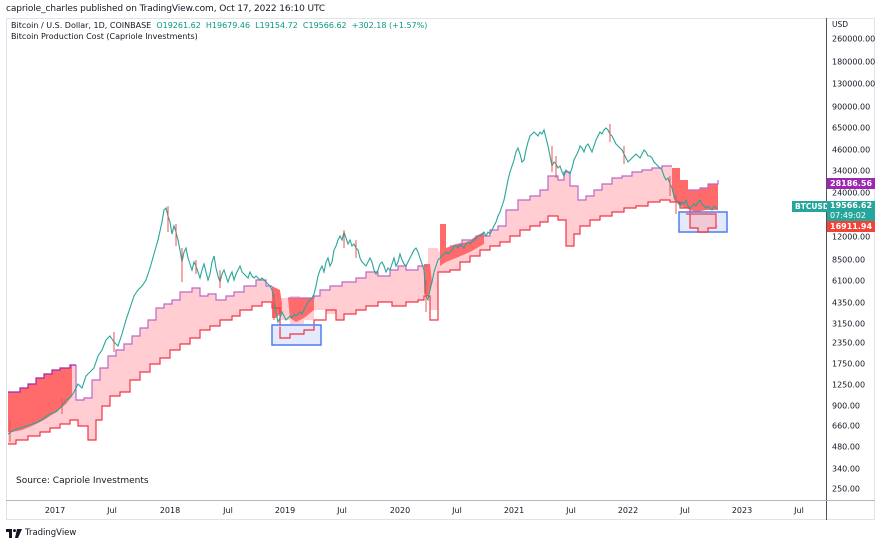  What do you see at coordinates (742, 510) in the screenshot?
I see `time-axis-label: 2023` at bounding box center [742, 510].